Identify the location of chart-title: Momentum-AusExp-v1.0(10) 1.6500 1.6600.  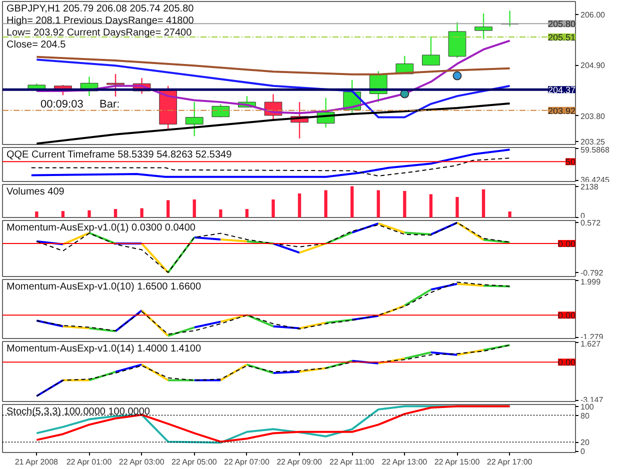
(104, 287).